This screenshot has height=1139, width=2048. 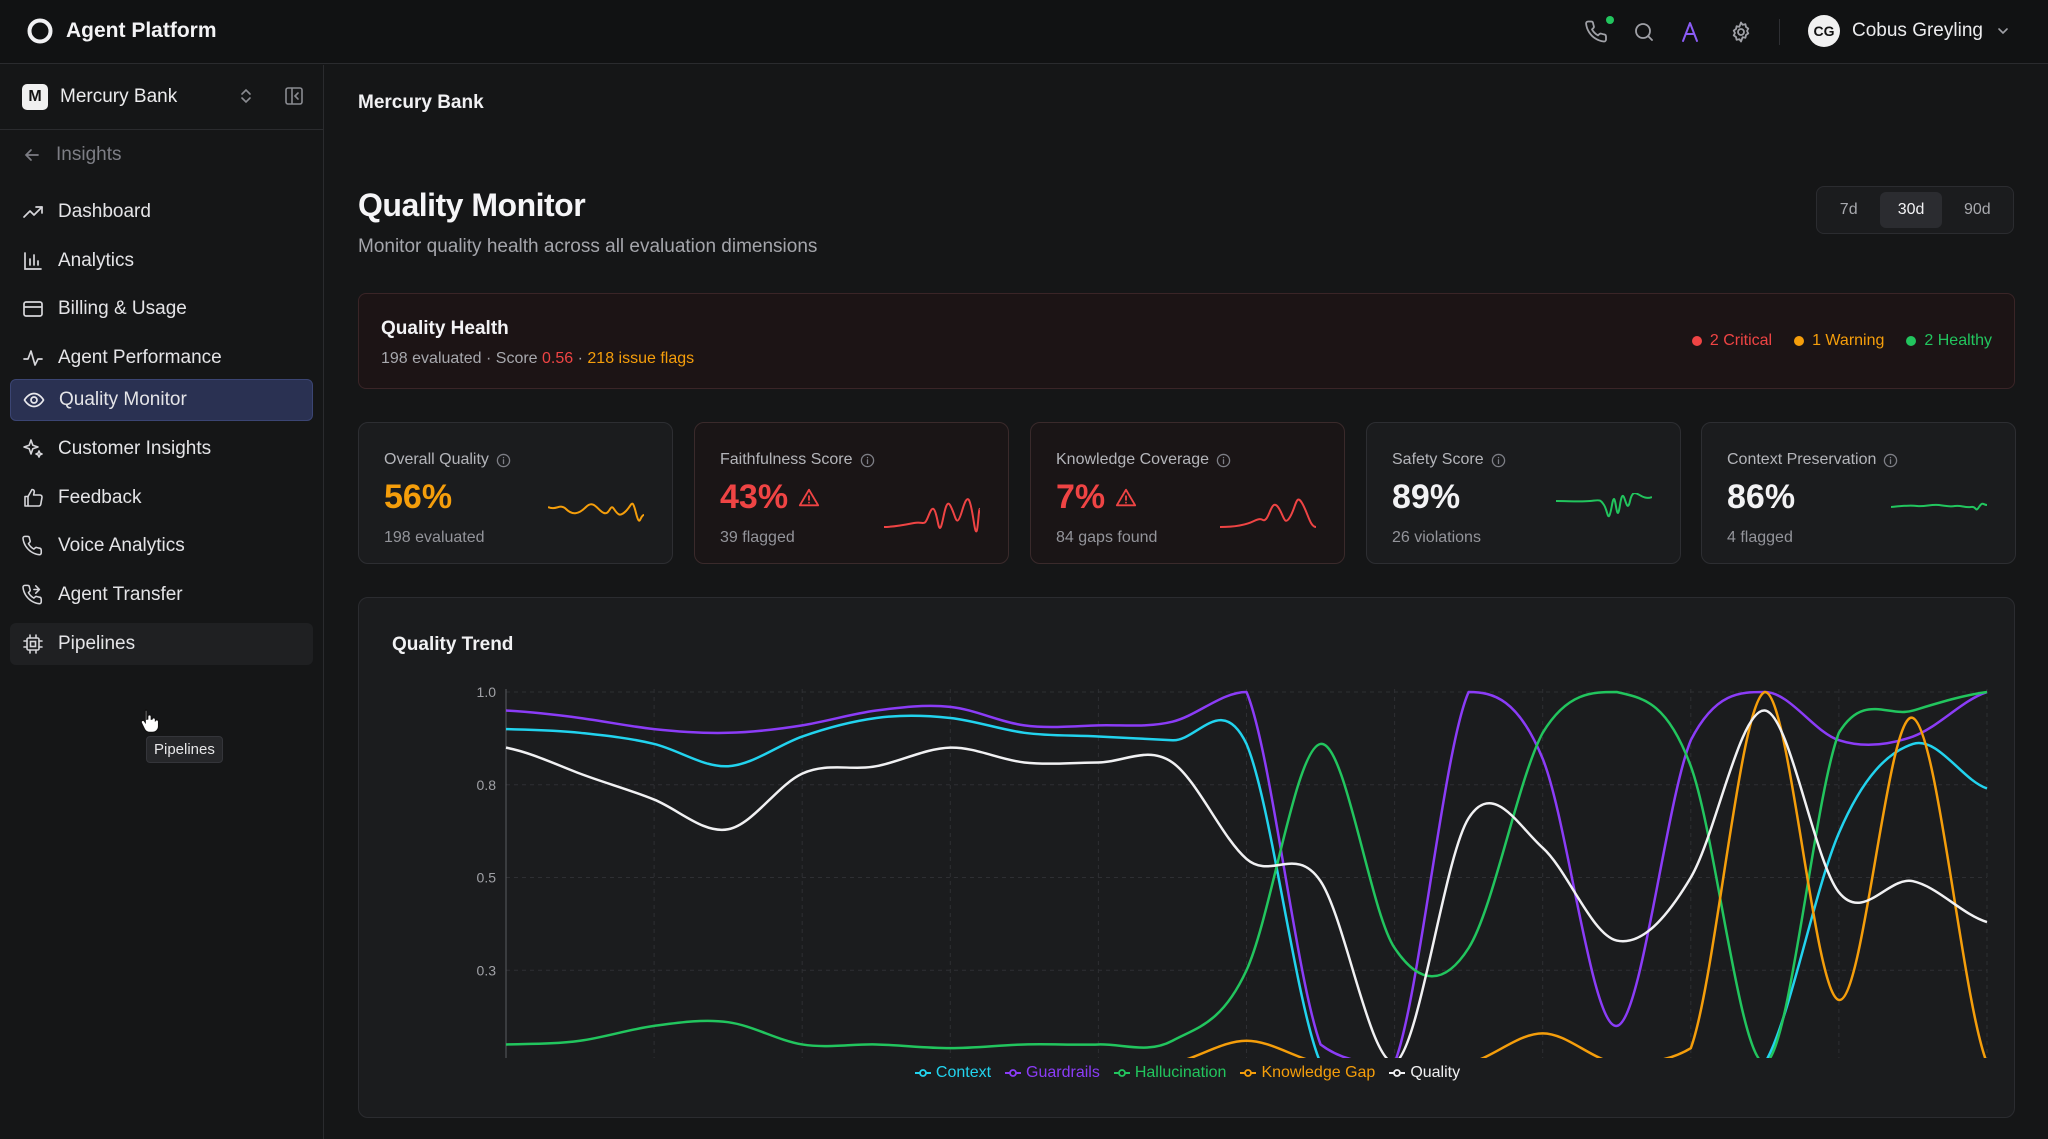 I want to click on kpi-card-safety-score: Safety Score 89% 26 violations, so click(x=1523, y=493).